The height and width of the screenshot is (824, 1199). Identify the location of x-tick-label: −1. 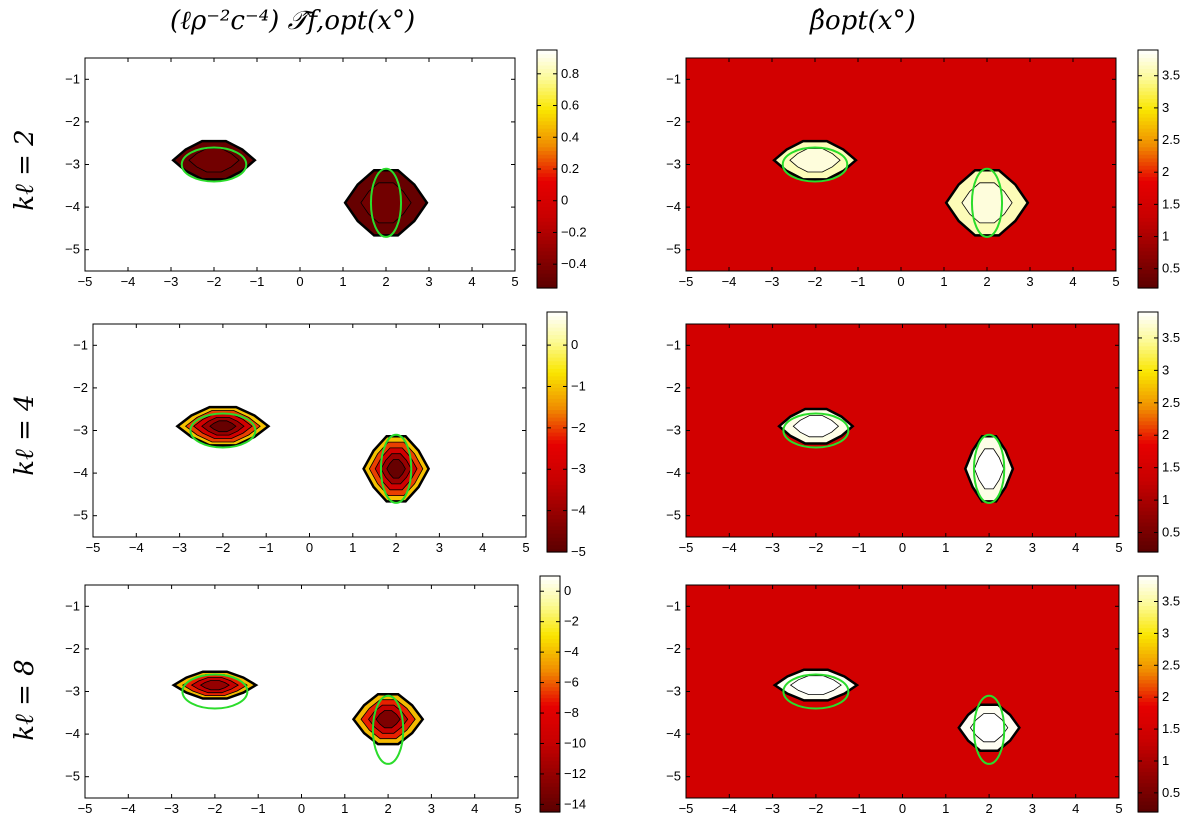
(258, 808).